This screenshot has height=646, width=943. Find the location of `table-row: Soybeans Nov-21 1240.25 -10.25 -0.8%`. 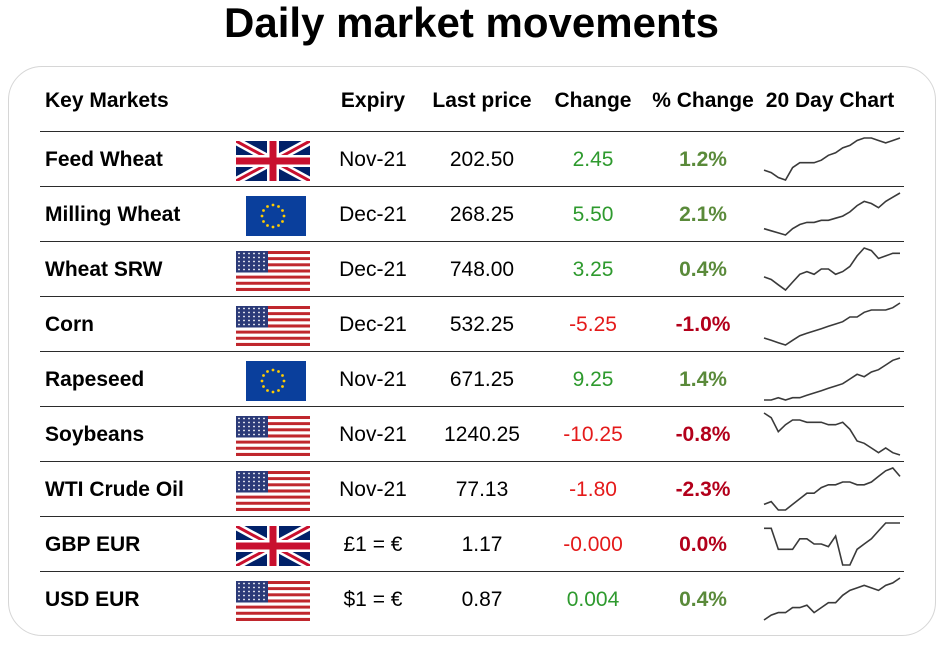

table-row: Soybeans Nov-21 1240.25 -10.25 -0.8% is located at coordinates (472, 433).